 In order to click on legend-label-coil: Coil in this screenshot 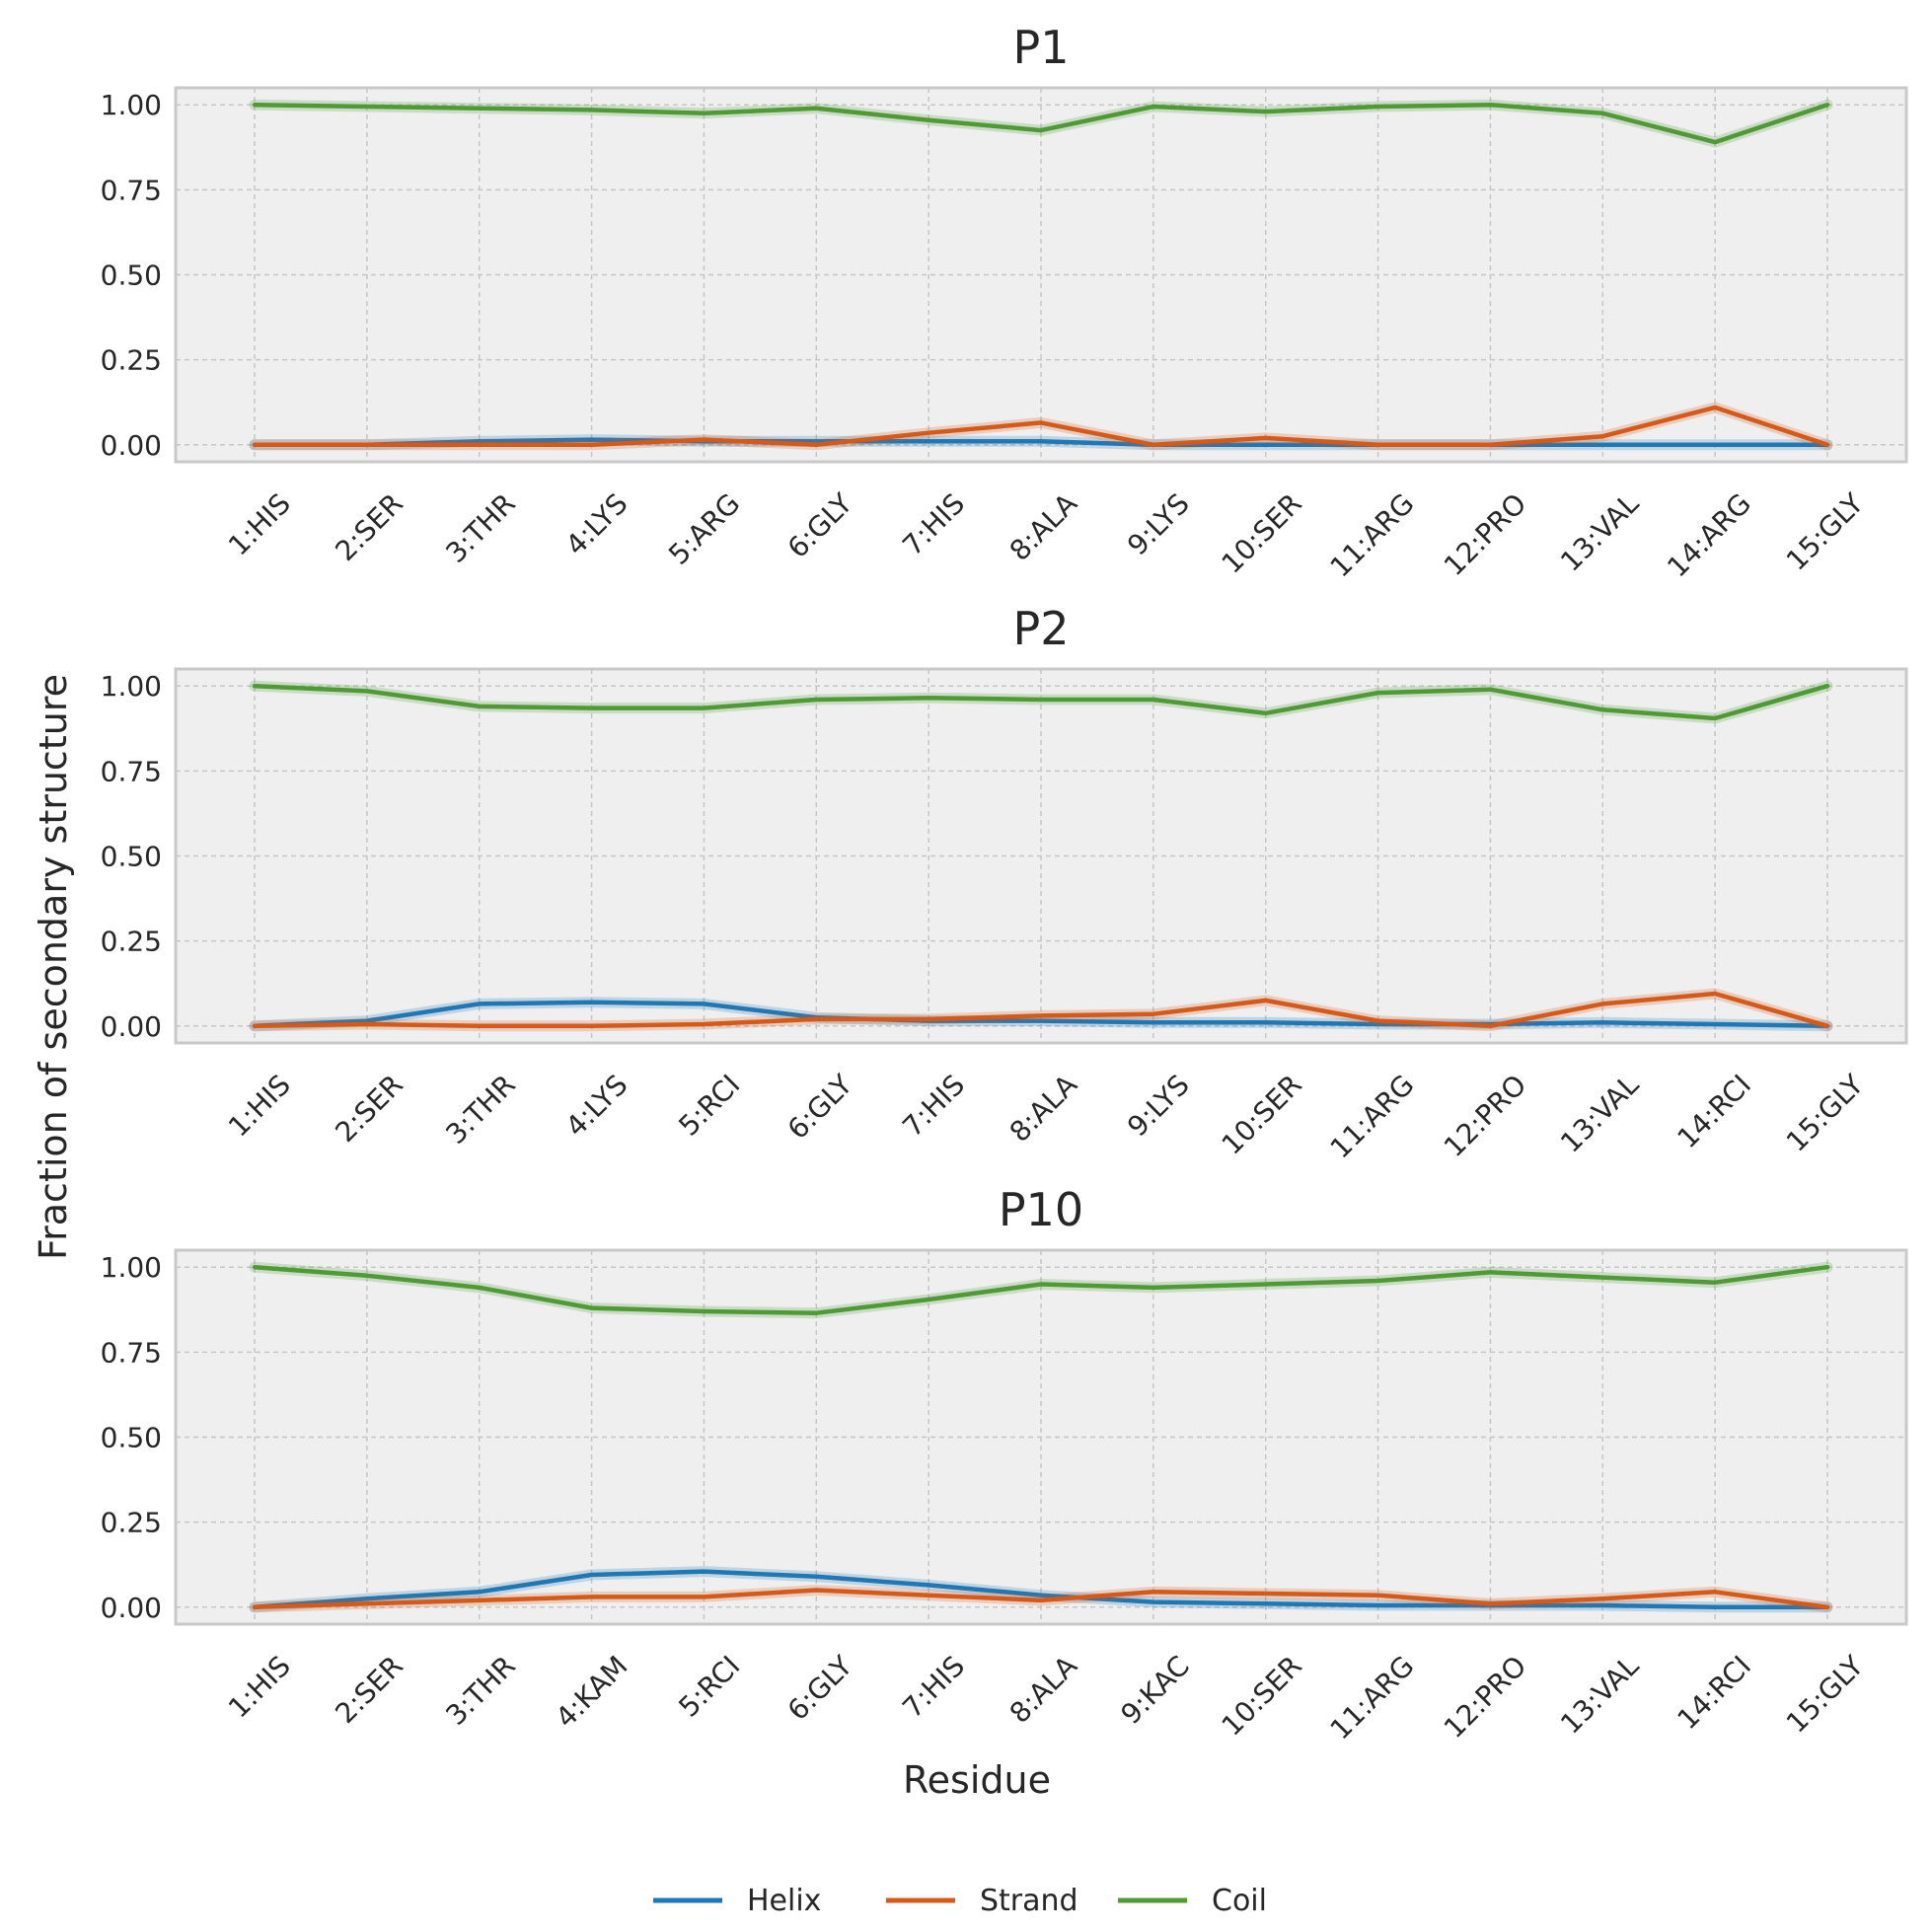, I will do `click(1239, 1901)`.